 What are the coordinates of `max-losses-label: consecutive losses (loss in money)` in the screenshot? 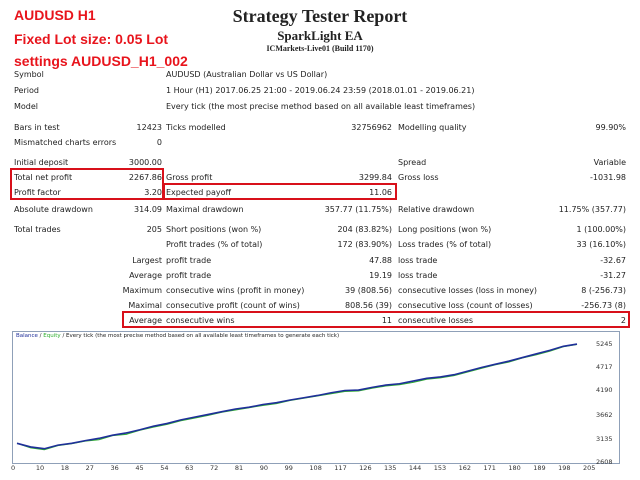 It's located at (468, 290).